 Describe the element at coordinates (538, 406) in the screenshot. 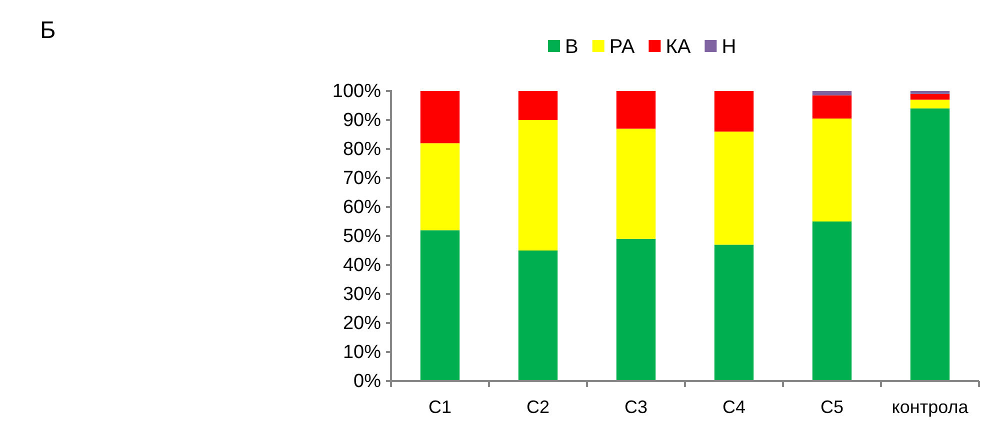

I see `x-tick-label: C2` at that location.